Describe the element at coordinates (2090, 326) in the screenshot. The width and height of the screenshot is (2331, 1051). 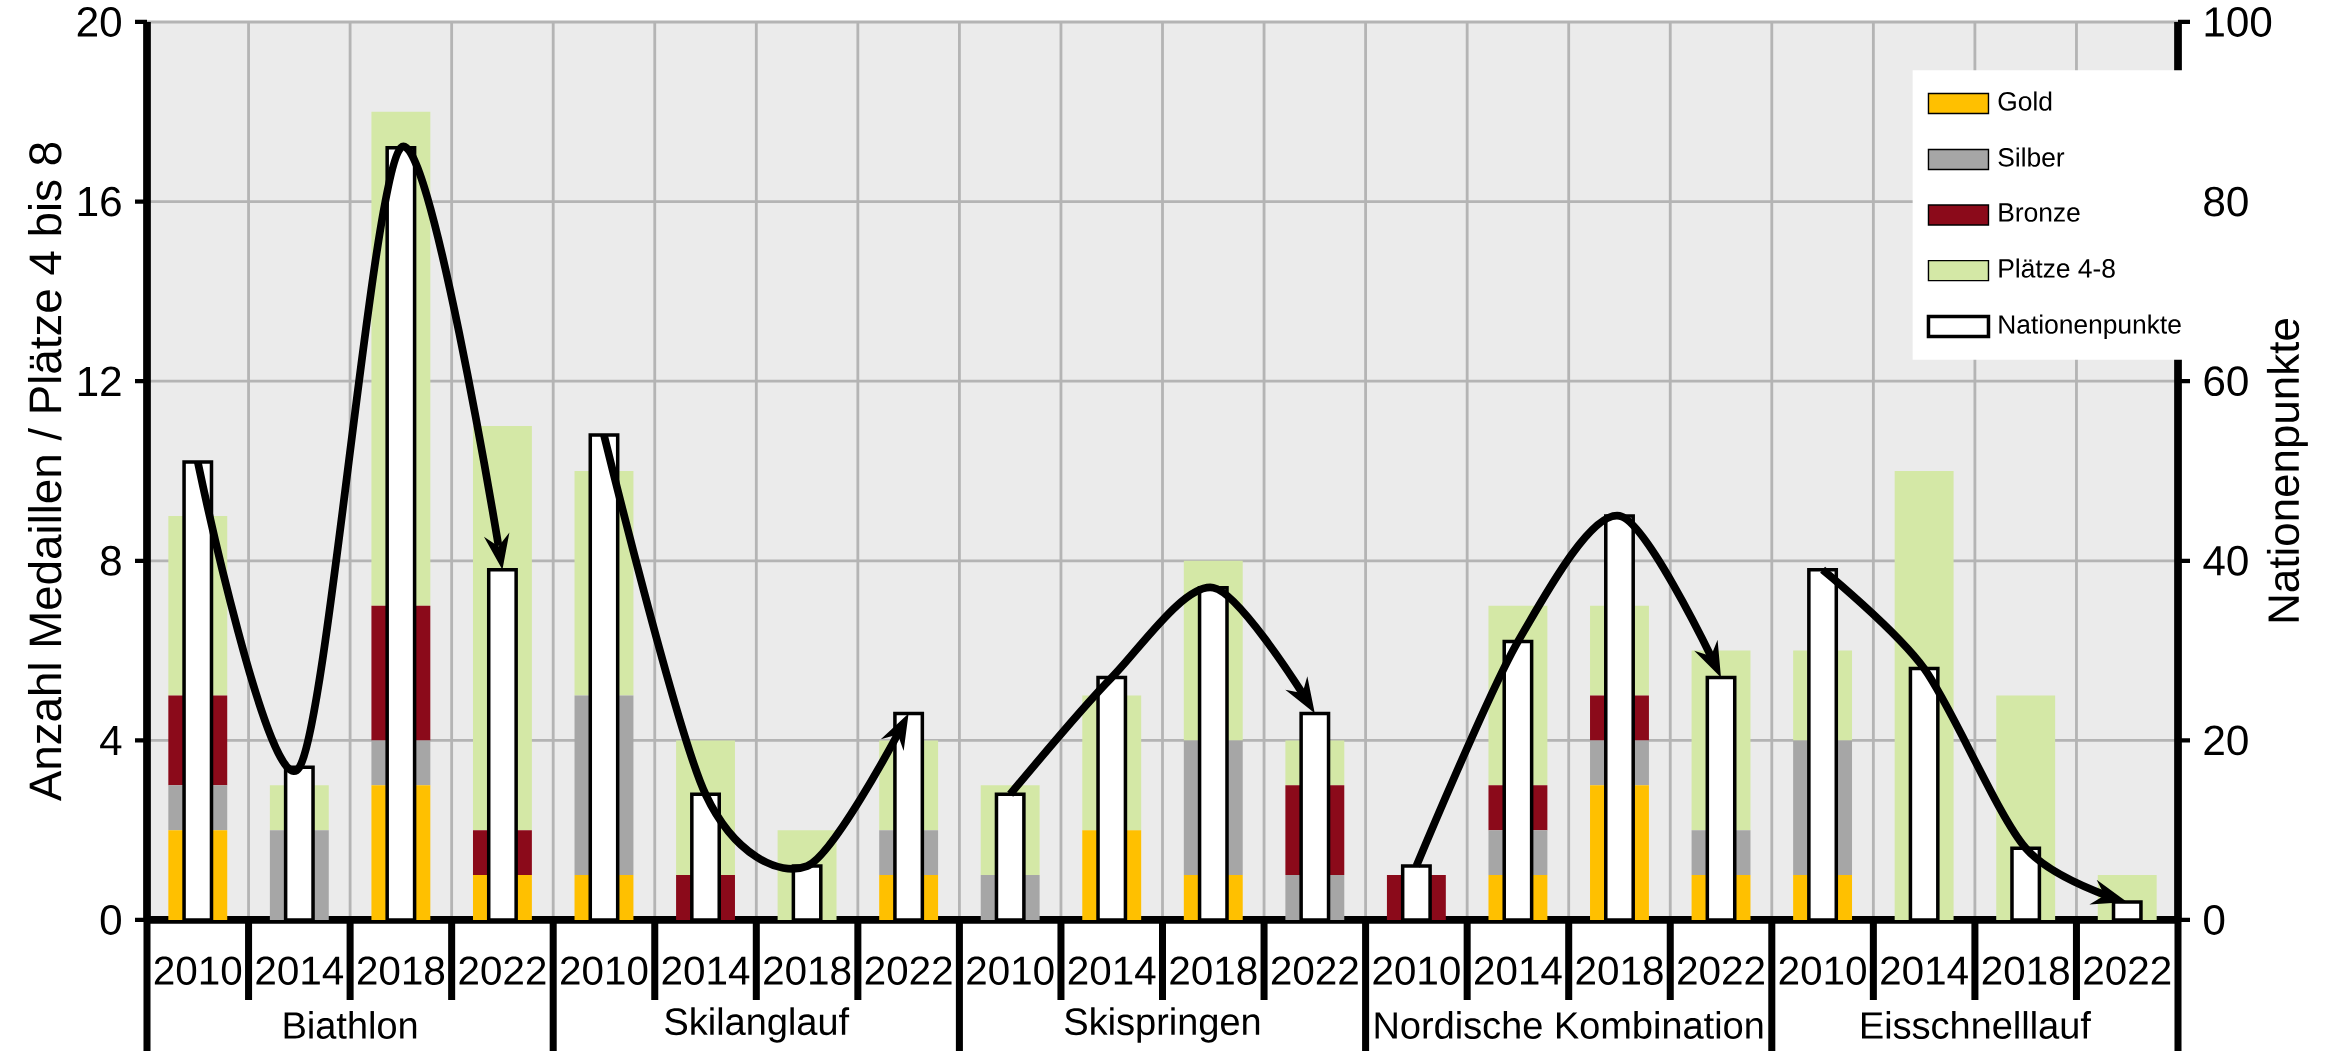
I see `legend-label: Nationenpunkte` at that location.